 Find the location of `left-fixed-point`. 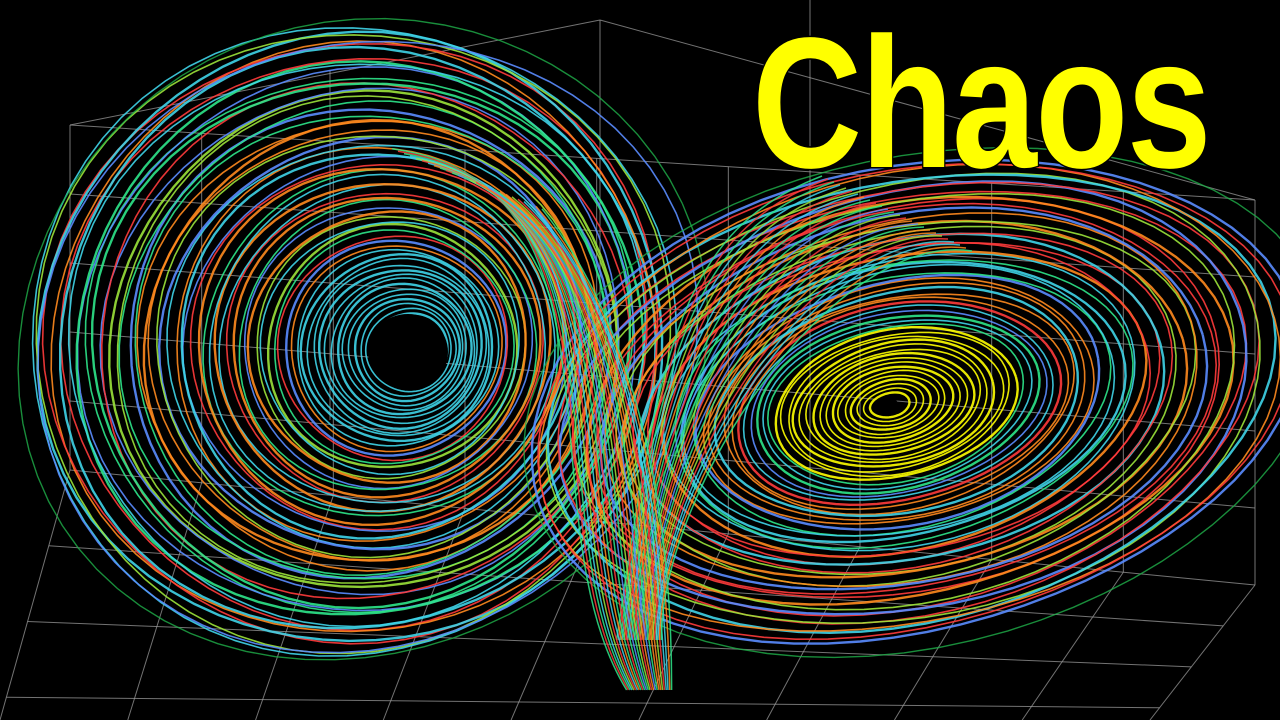

left-fixed-point is located at coordinates (408, 352).